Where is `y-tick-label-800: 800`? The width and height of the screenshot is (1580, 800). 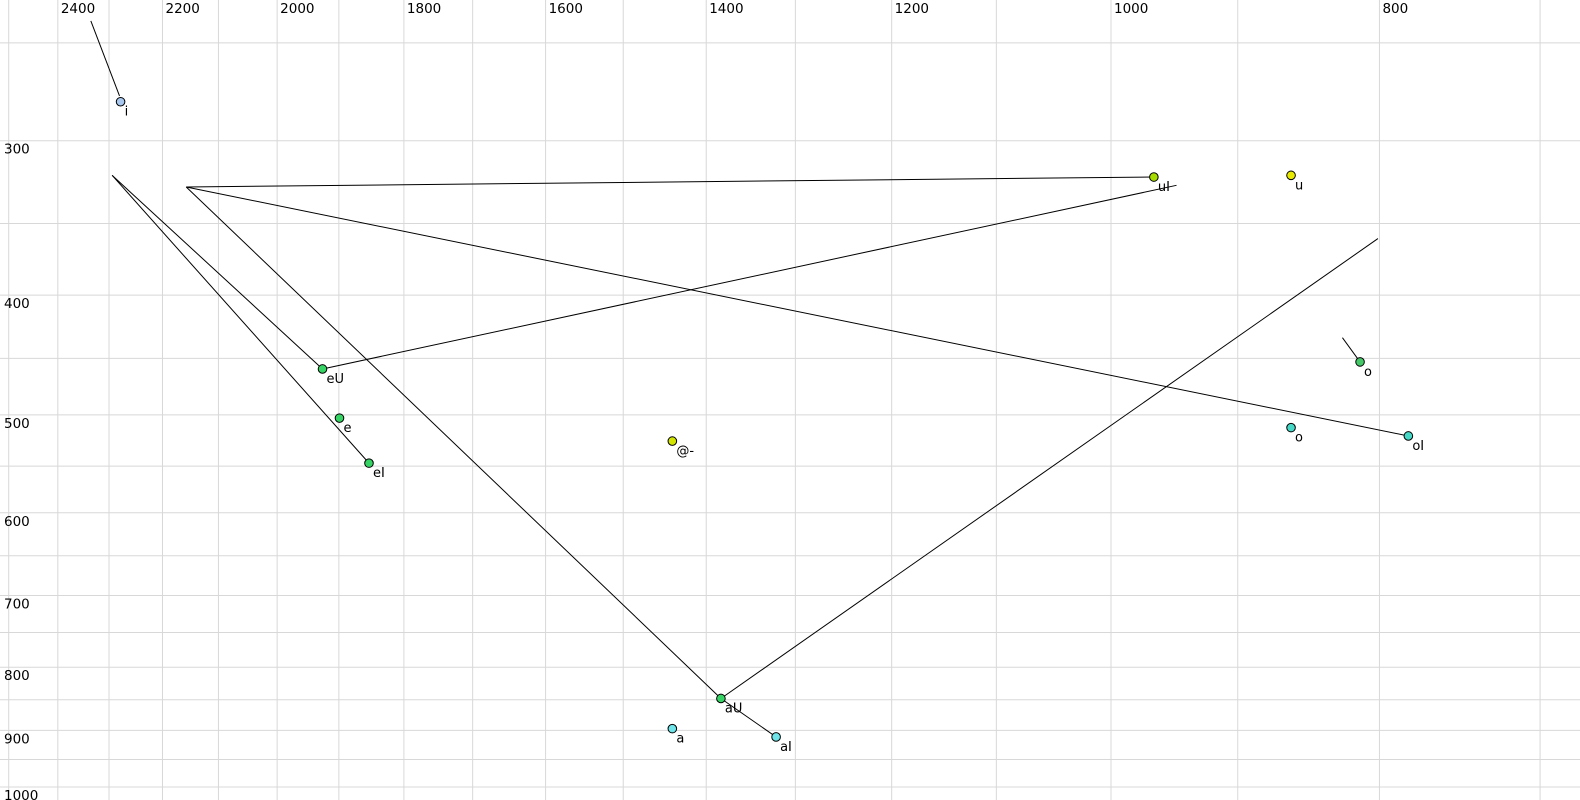
y-tick-label-800: 800 is located at coordinates (17, 676).